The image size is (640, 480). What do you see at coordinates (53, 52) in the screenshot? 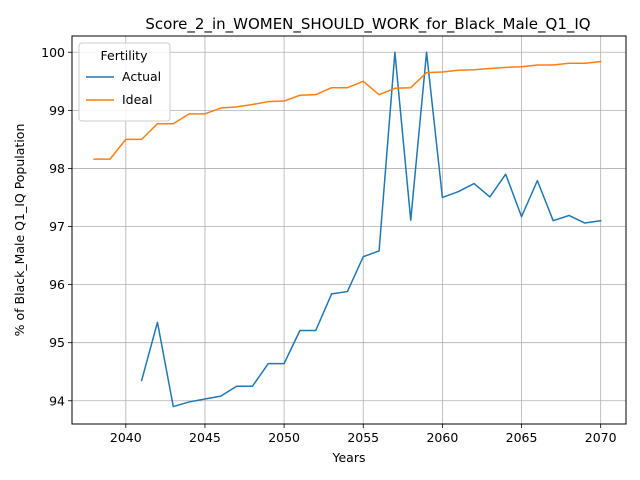
I see `y-tick-label: 100` at bounding box center [53, 52].